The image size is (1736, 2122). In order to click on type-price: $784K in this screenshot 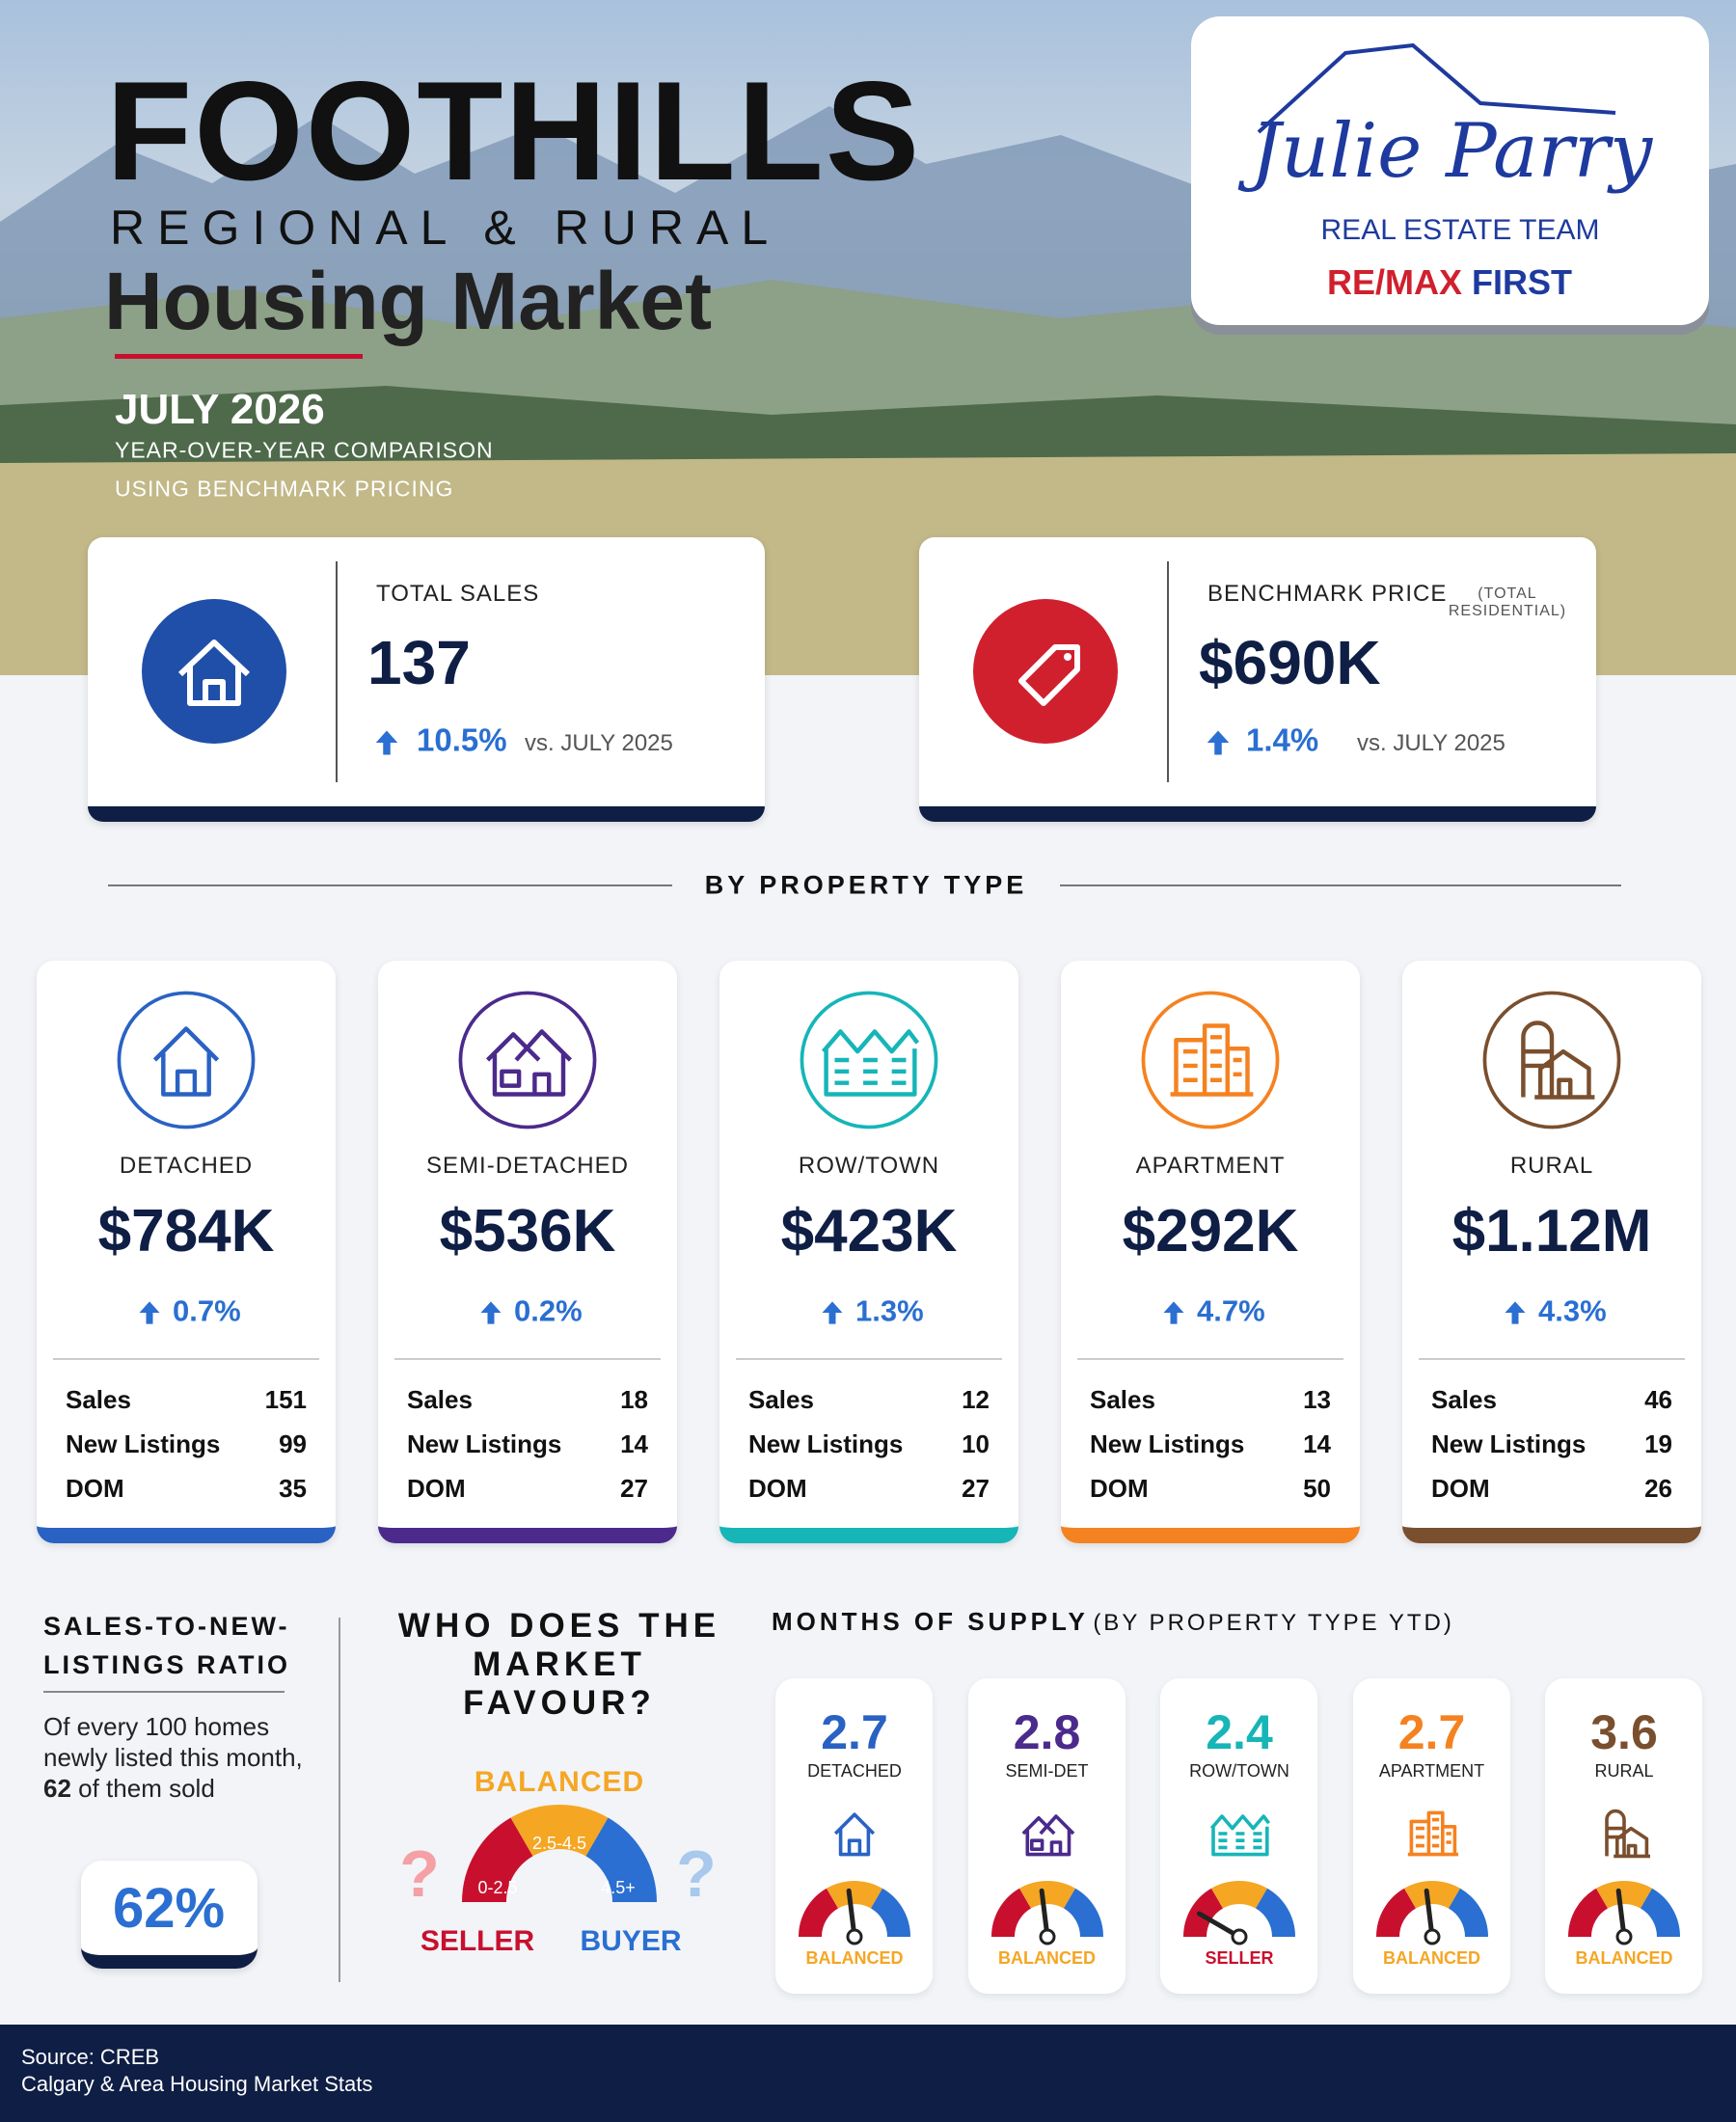, I will do `click(186, 1231)`.